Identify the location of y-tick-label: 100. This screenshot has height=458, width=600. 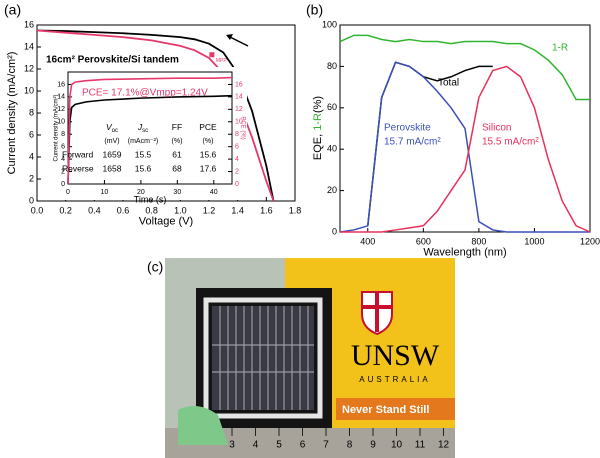
(329, 24).